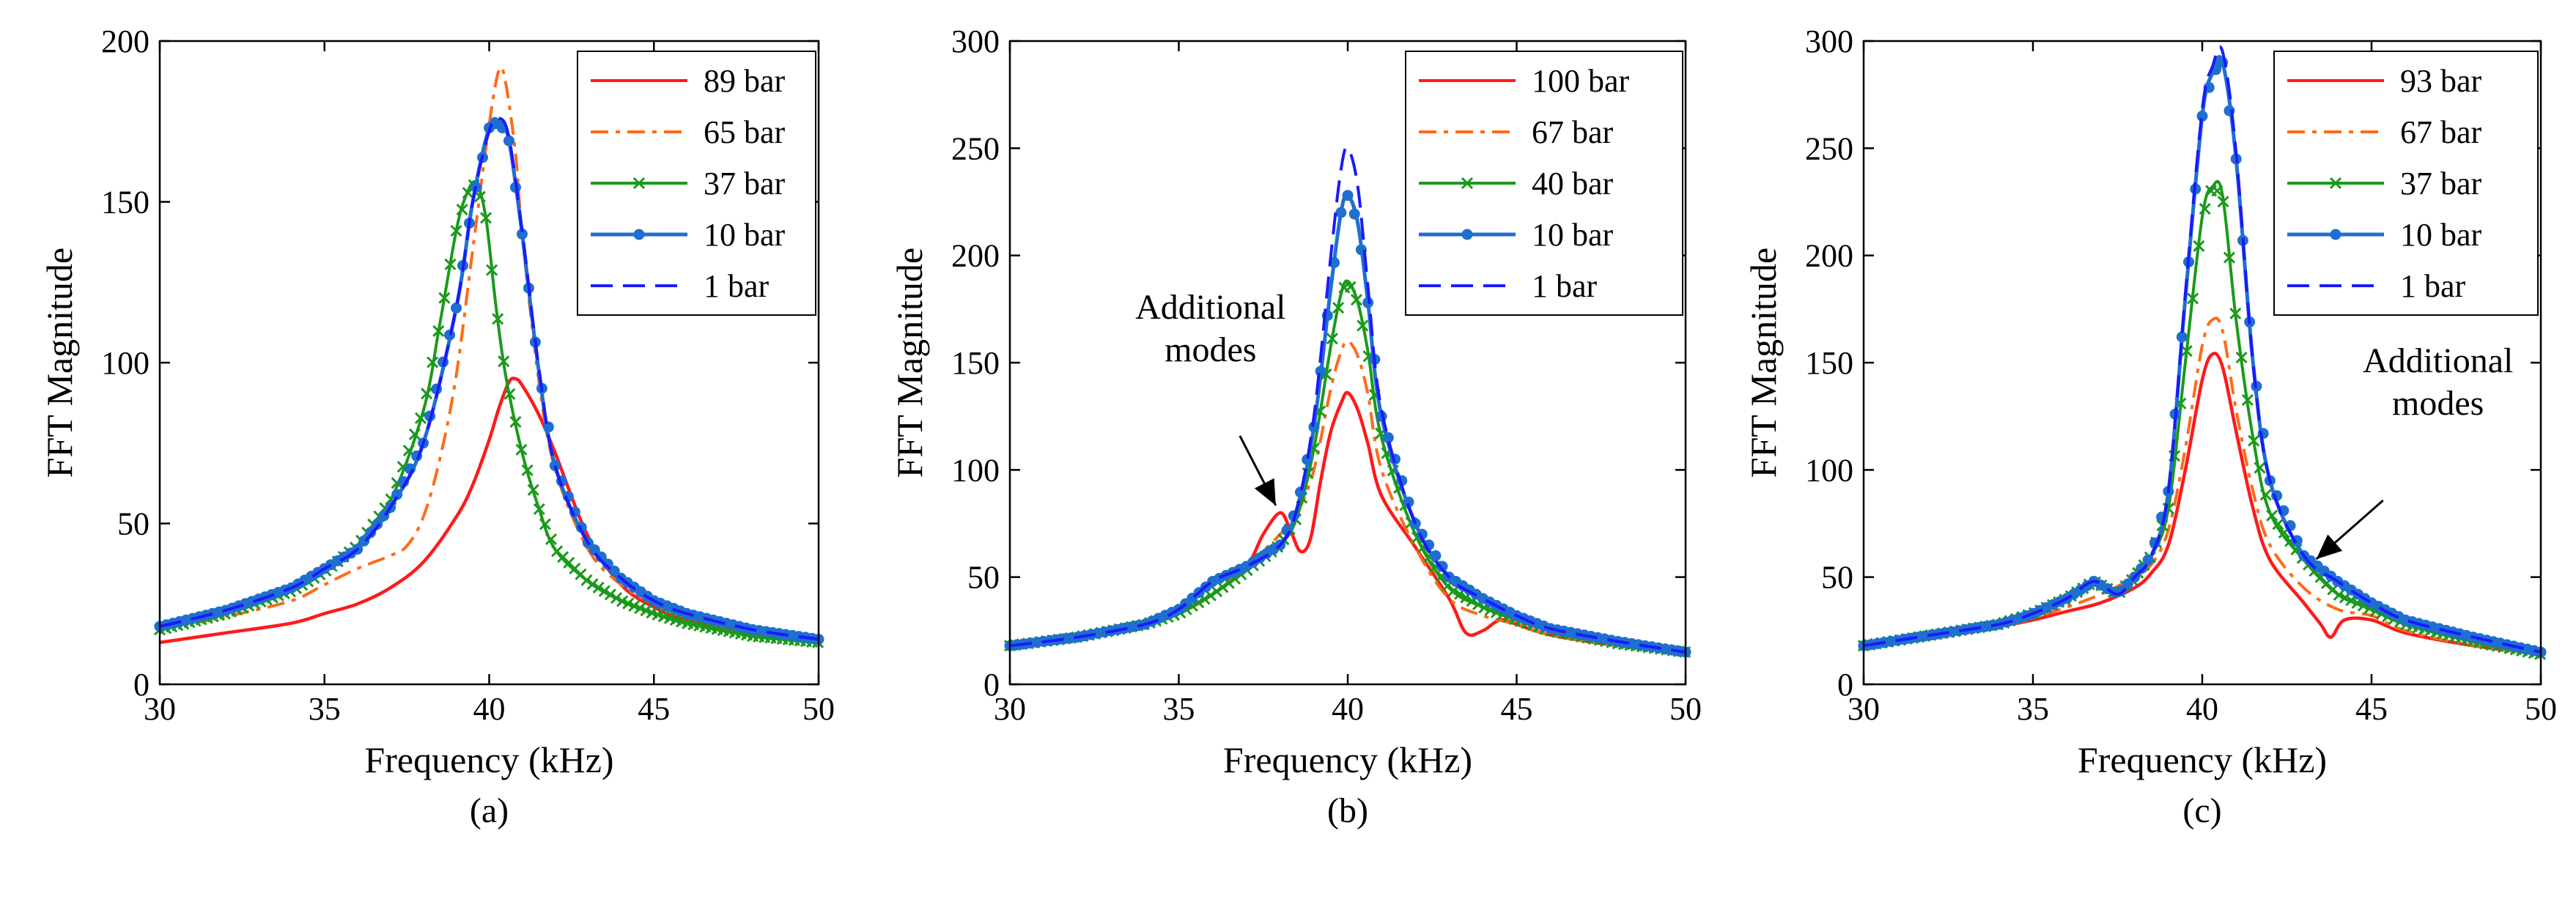 The width and height of the screenshot is (2576, 899). I want to click on panel-label: (a), so click(489, 810).